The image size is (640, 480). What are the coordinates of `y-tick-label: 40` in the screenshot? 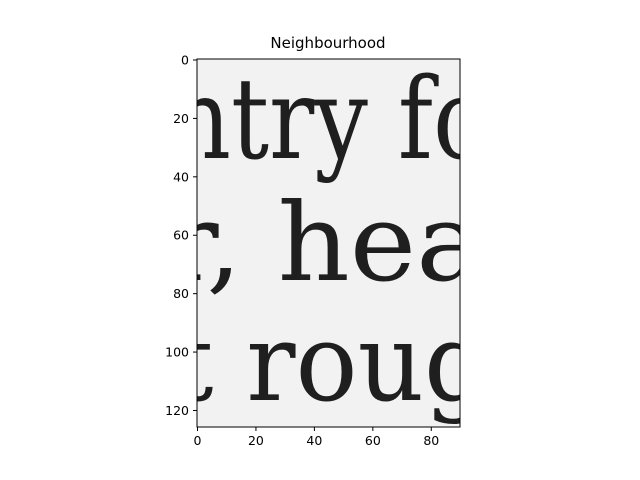 It's located at (181, 176).